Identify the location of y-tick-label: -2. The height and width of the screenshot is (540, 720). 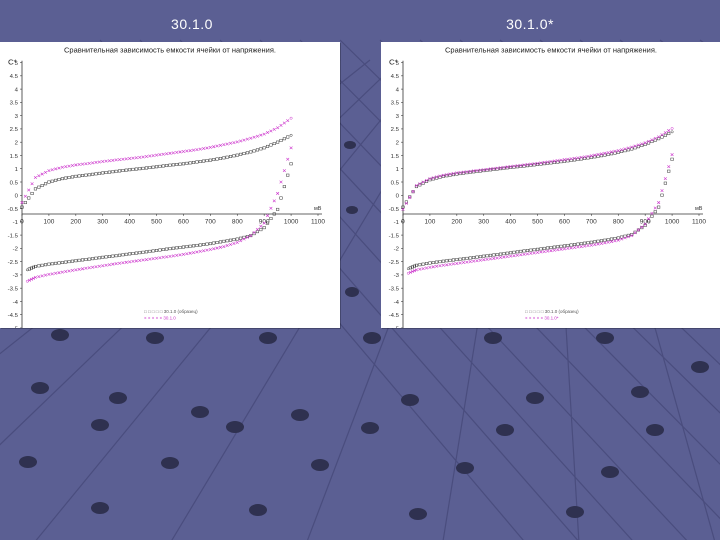
(396, 250).